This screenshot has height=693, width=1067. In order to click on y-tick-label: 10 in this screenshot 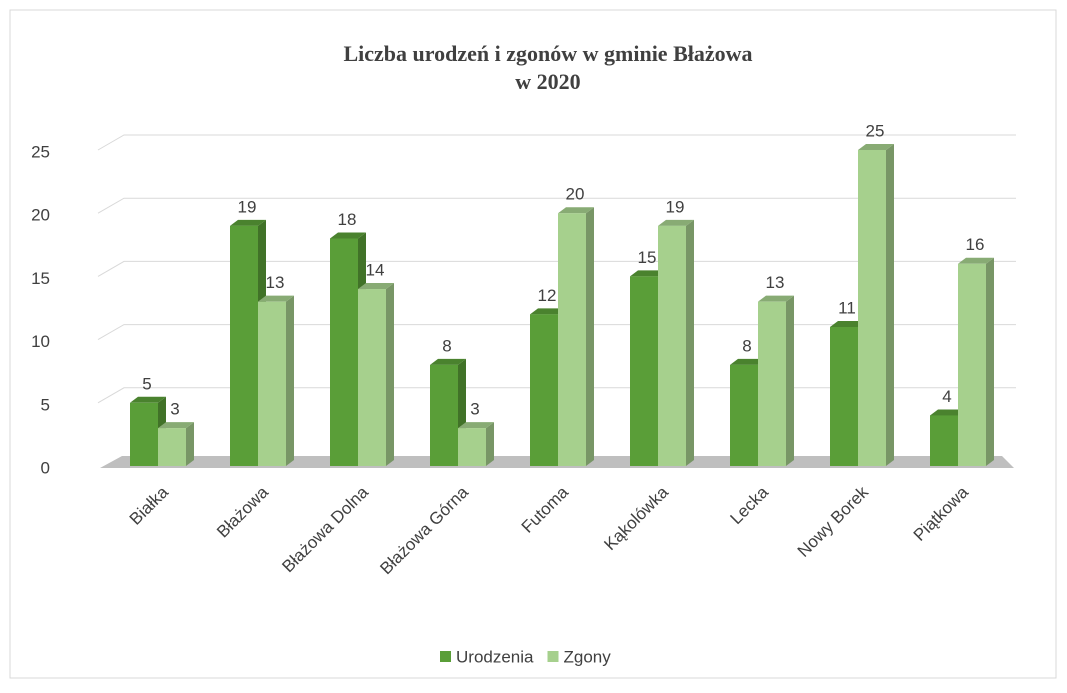, I will do `click(40, 341)`.